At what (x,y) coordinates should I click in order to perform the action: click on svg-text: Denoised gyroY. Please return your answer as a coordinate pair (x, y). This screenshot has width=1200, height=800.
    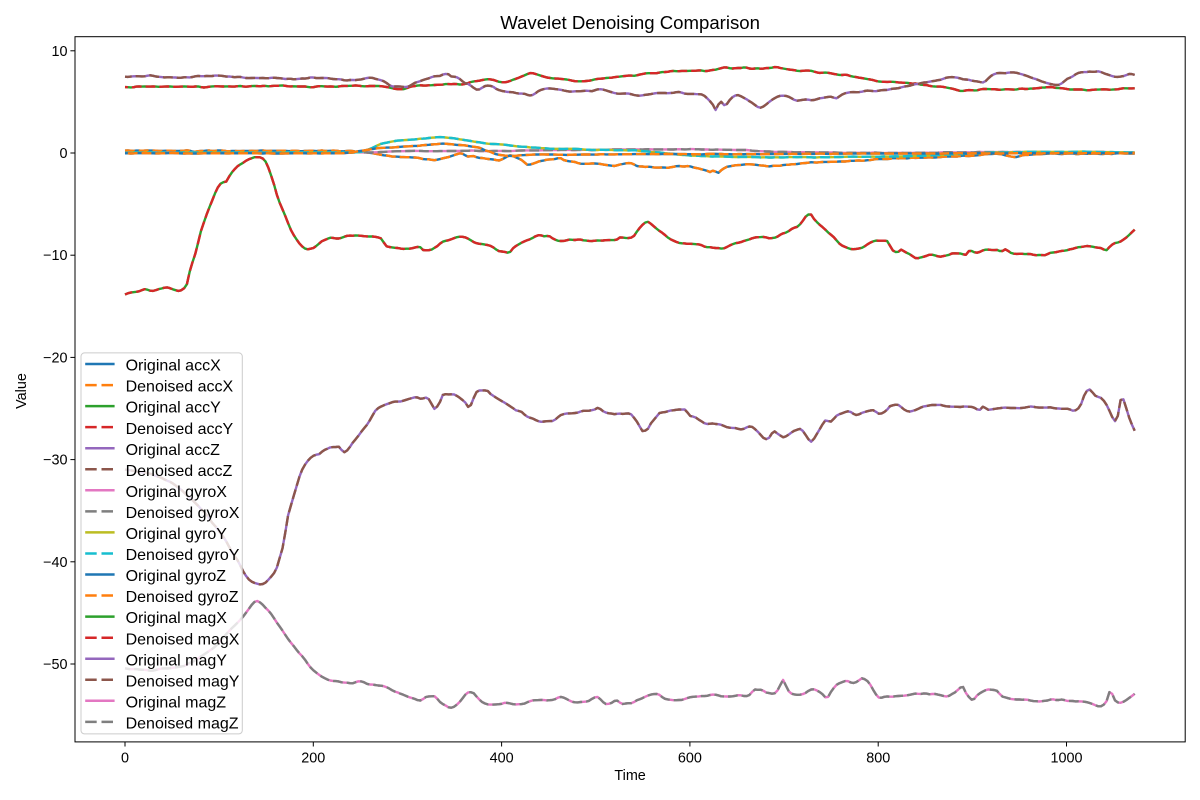
    Looking at the image, I should click on (183, 555).